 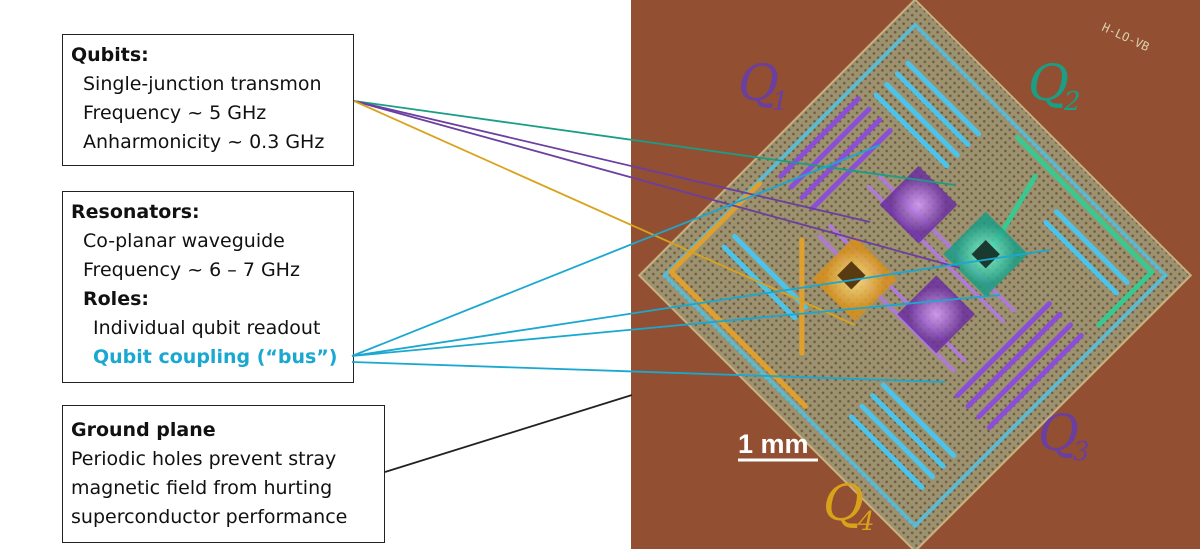 What do you see at coordinates (143, 430) in the screenshot?
I see `ground-title: Ground plane` at bounding box center [143, 430].